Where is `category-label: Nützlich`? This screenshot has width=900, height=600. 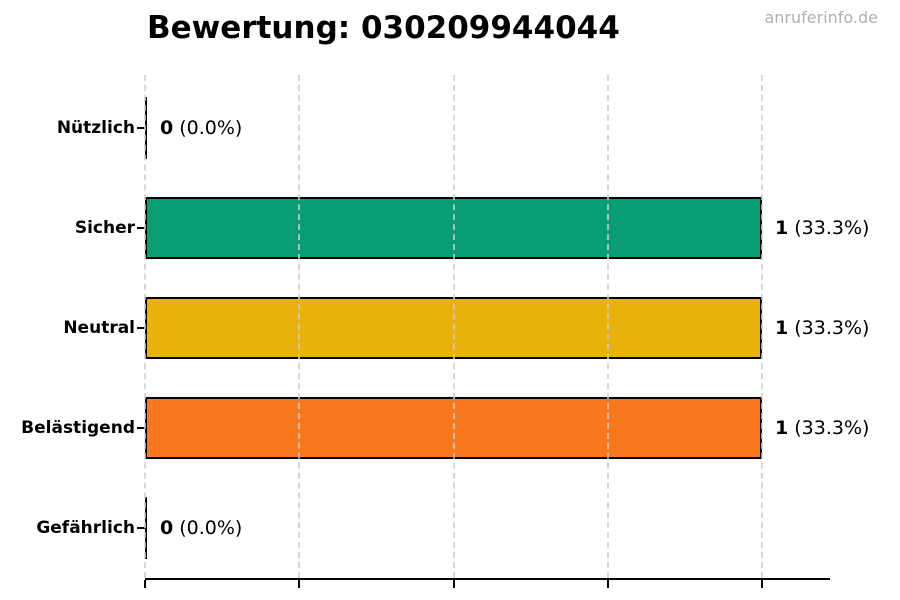
category-label: Nützlich is located at coordinates (95, 128).